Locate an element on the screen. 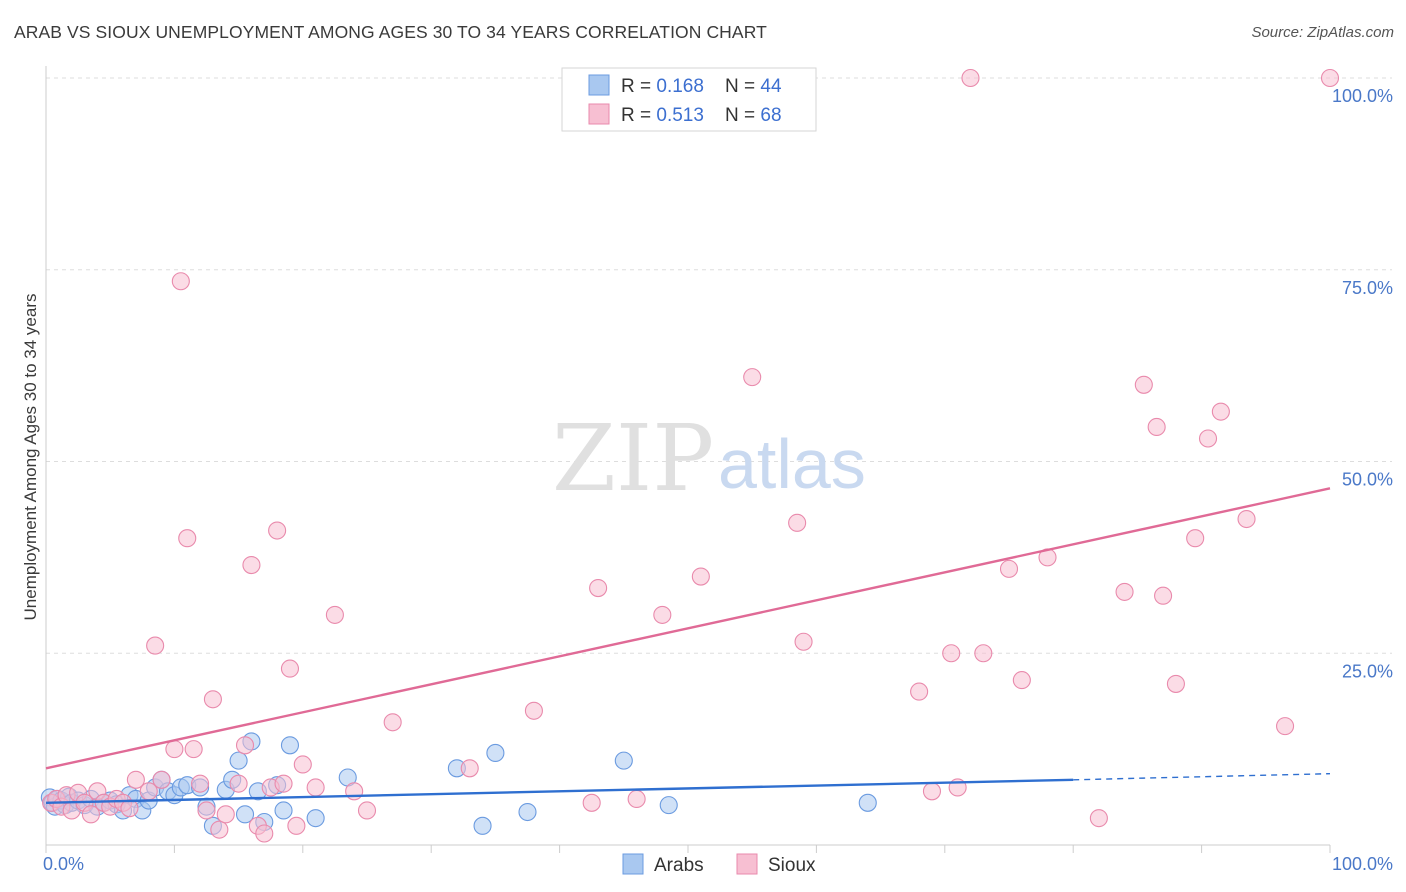 The image size is (1406, 892). bottom-legend-label-arabs: Arabs is located at coordinates (679, 865).